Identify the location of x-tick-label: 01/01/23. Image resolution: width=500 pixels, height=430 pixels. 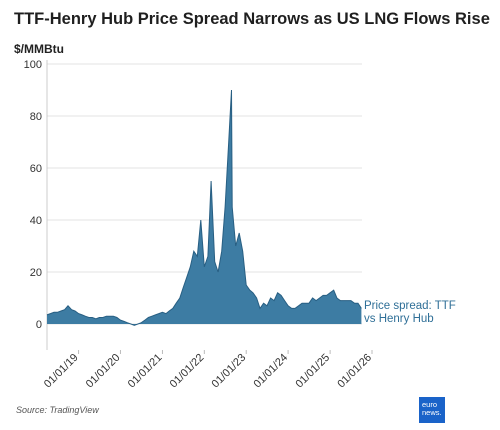
(229, 371).